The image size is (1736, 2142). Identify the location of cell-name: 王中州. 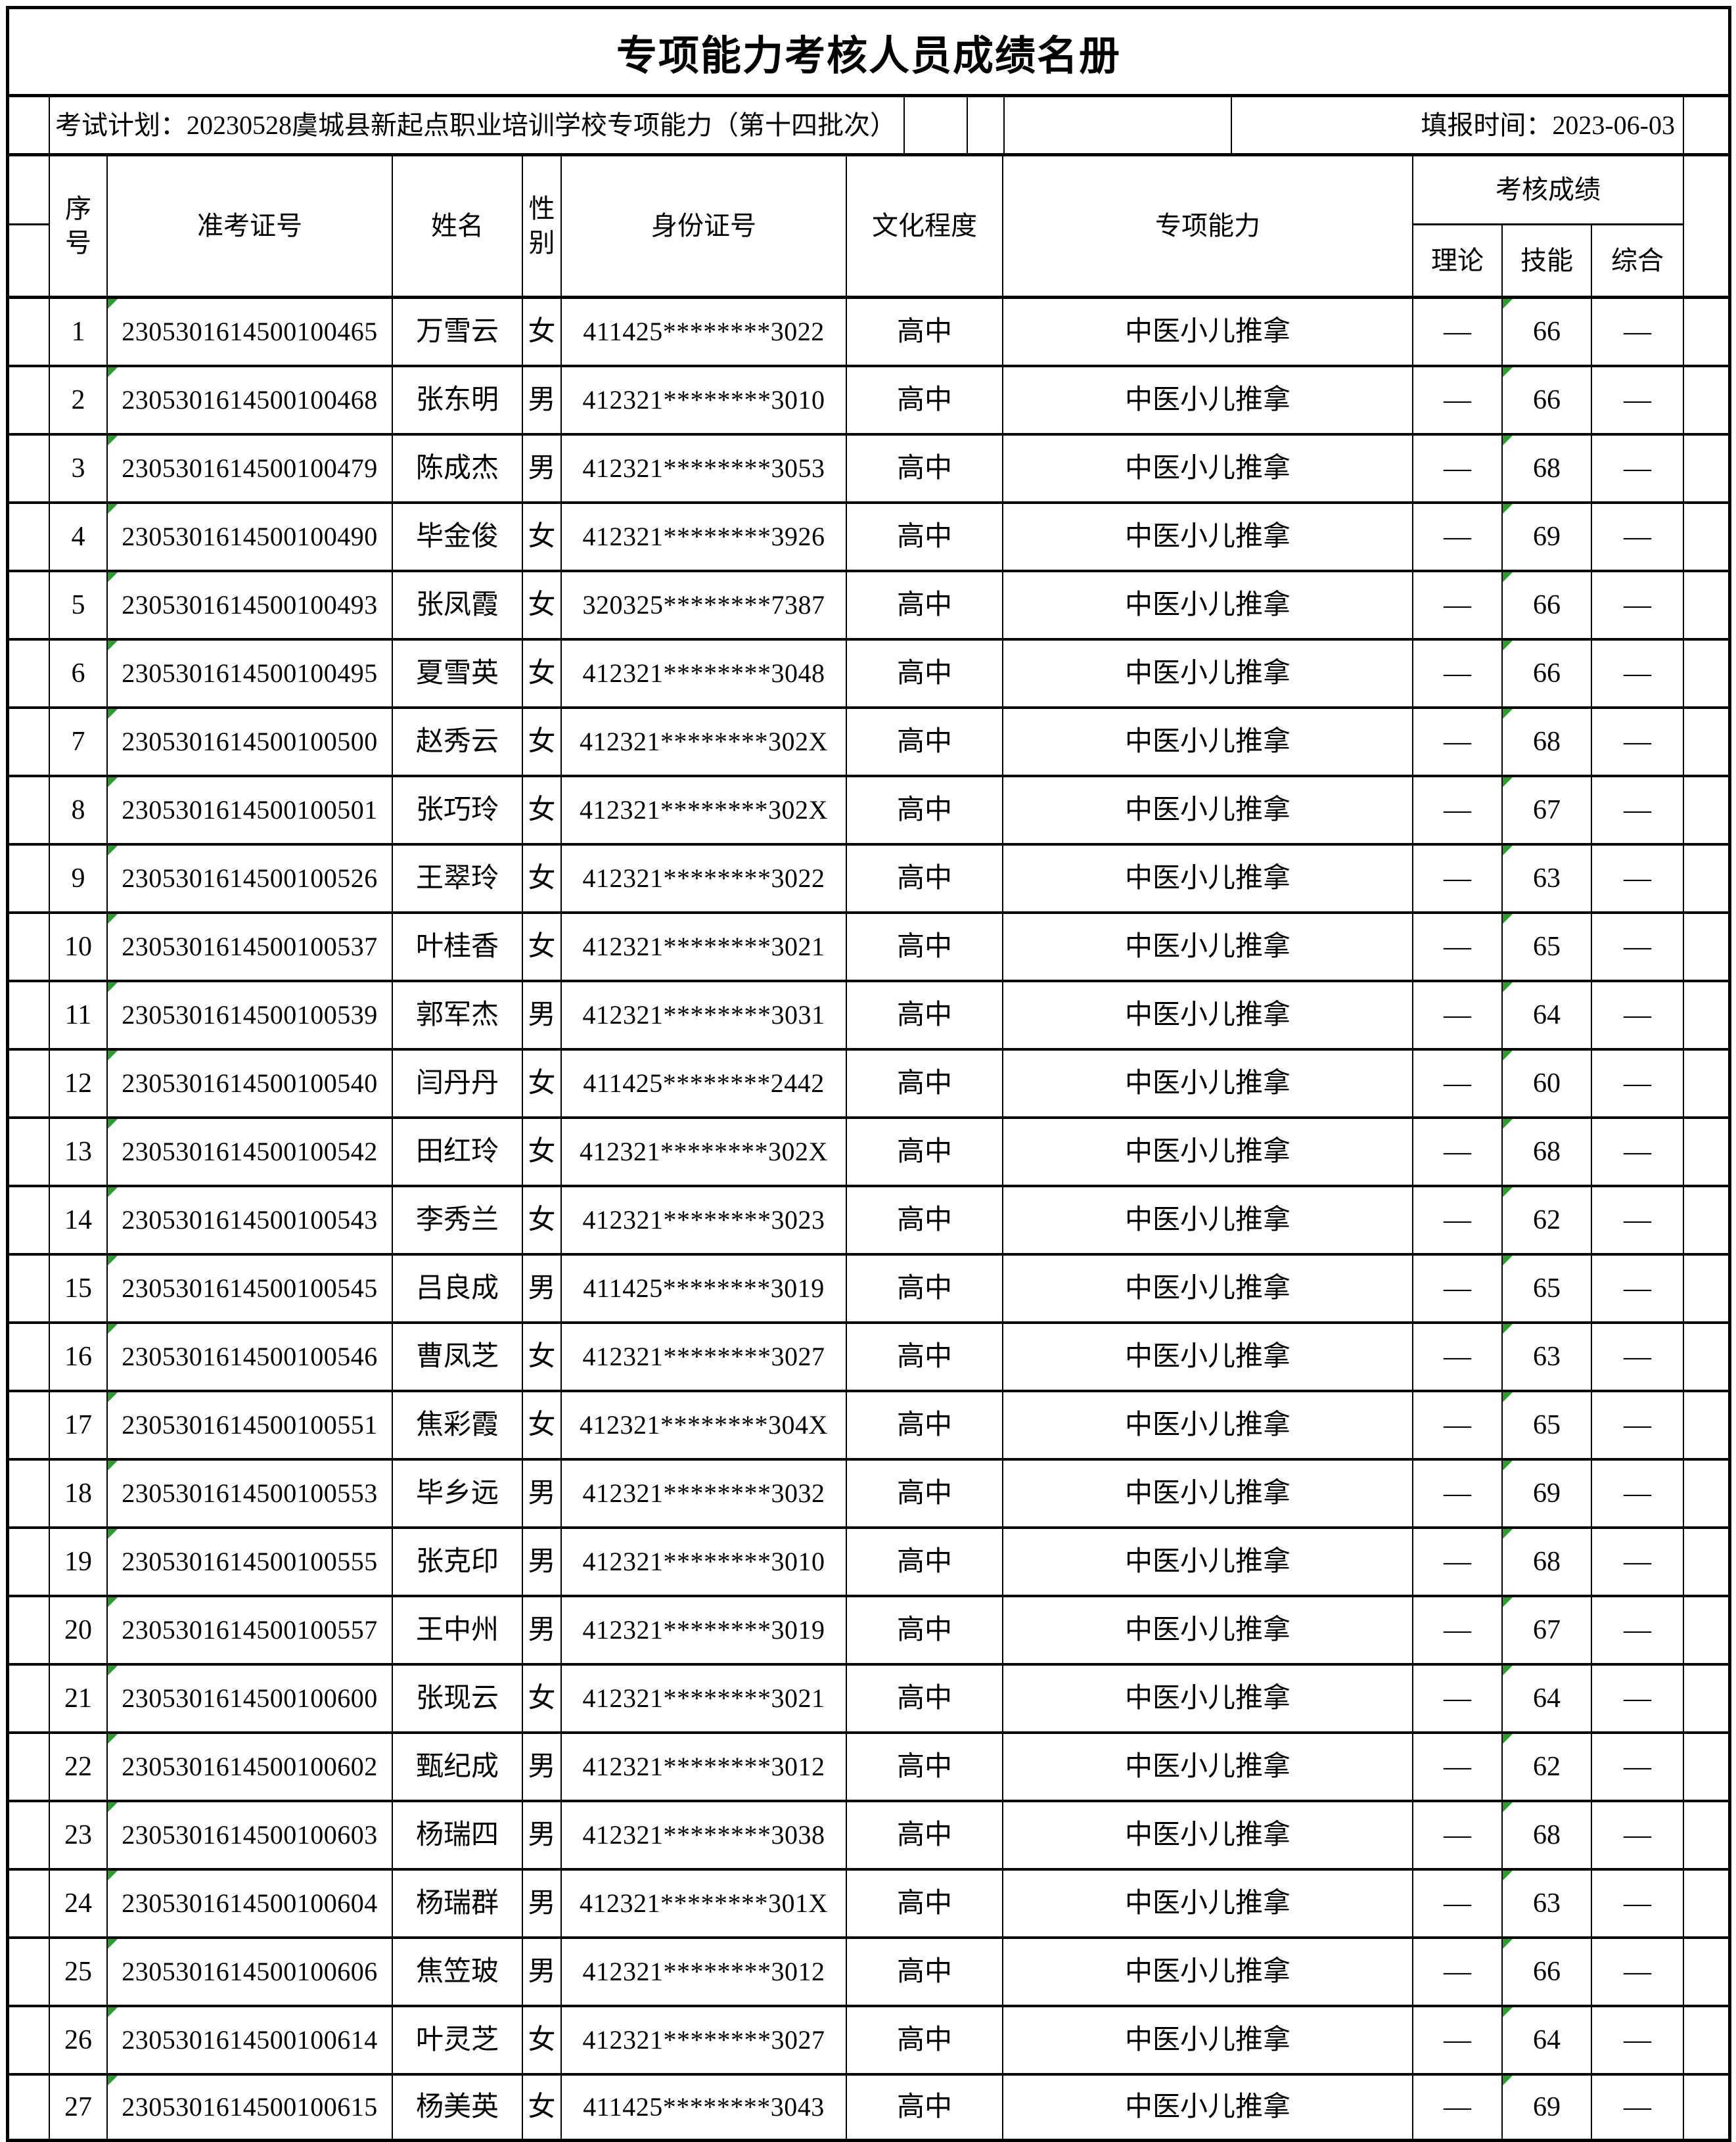
(458, 1630).